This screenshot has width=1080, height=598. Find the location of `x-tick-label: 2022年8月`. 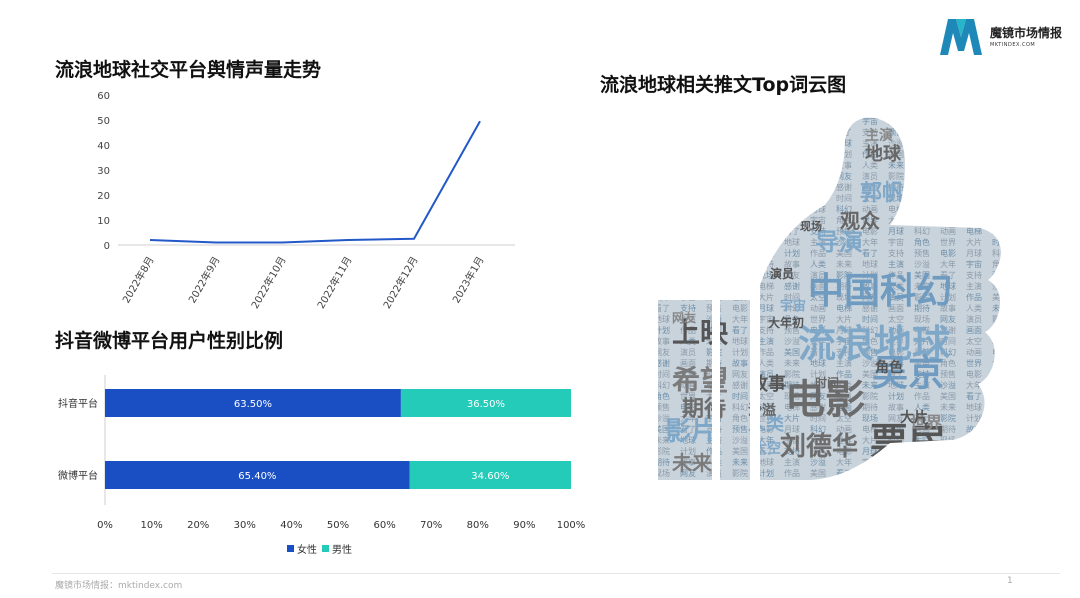

x-tick-label: 2022年8月 is located at coordinates (137, 279).